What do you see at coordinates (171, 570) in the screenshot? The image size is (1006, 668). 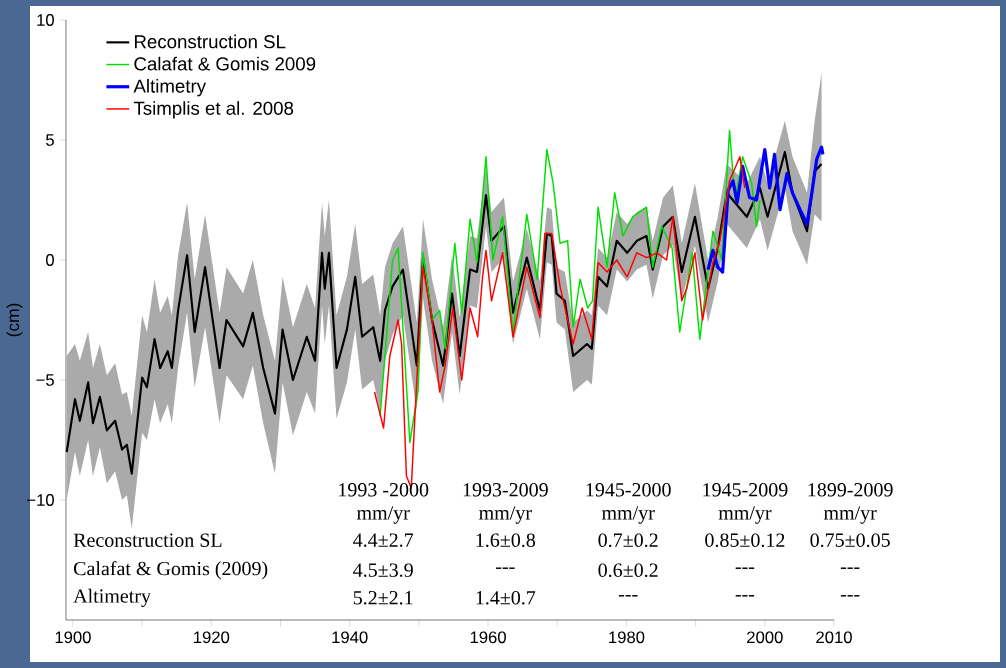 I see `annotation: Calafat & Gomis (2009)` at bounding box center [171, 570].